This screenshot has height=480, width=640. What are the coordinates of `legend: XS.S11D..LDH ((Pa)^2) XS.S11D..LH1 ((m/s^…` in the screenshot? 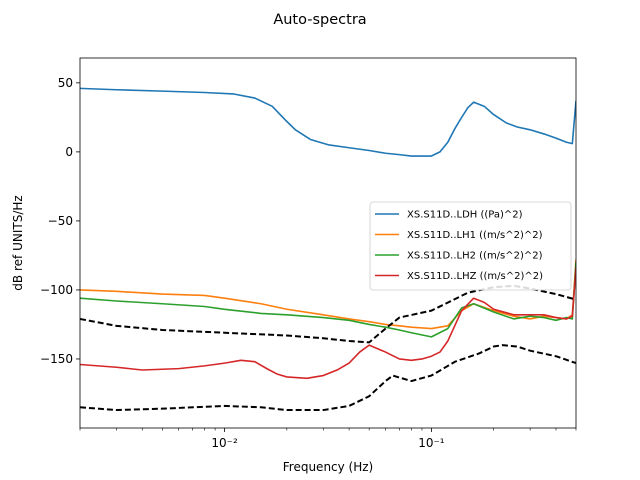 It's located at (470, 246).